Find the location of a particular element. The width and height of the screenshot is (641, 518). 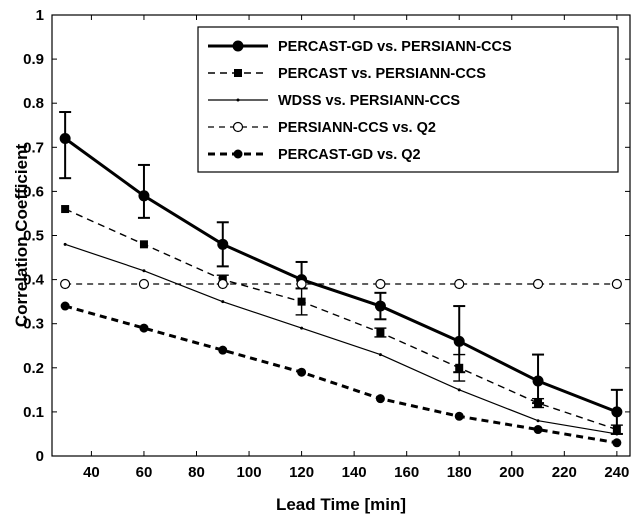

y-tick-label: 0.4 is located at coordinates (34, 280).